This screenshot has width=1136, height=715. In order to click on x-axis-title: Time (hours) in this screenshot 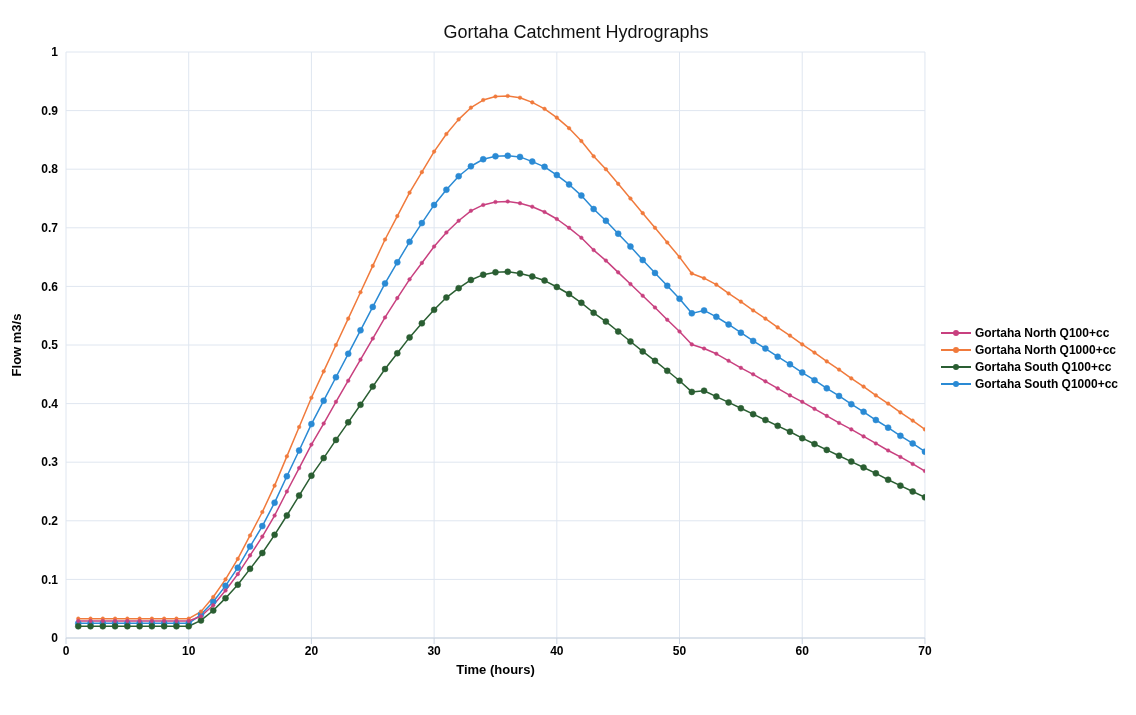, I will do `click(495, 669)`.